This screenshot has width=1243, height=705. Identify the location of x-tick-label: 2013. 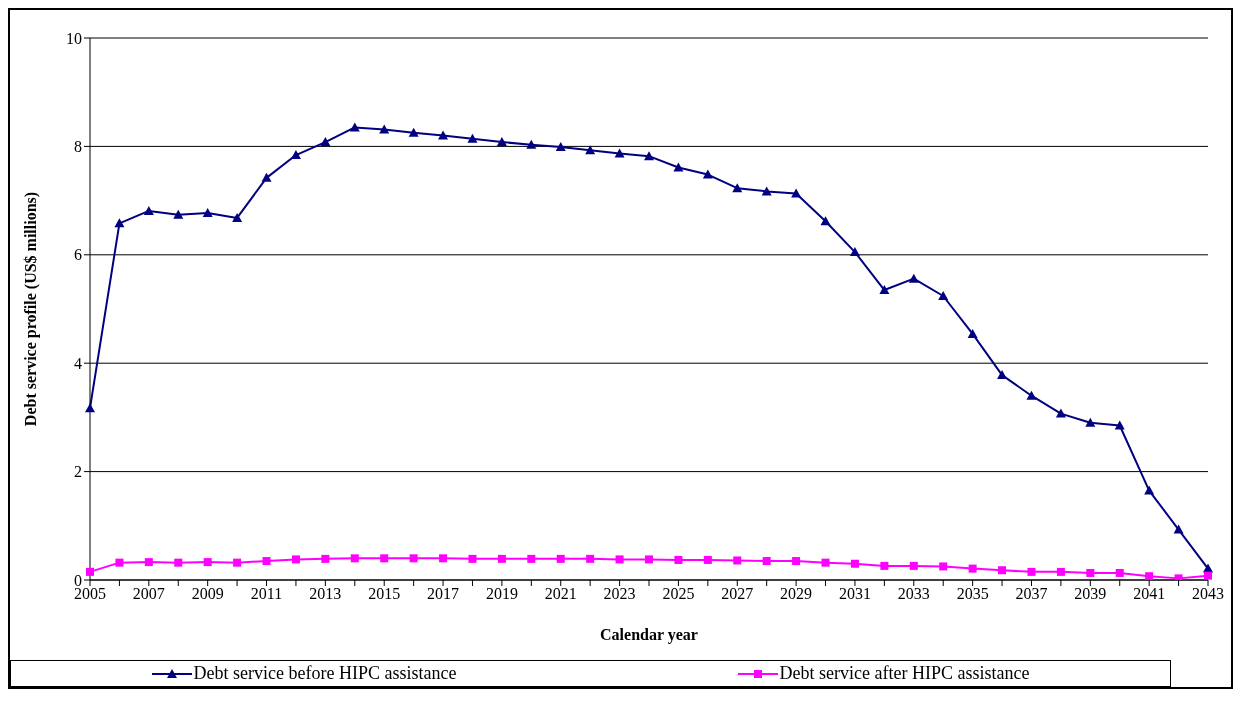
(325, 594).